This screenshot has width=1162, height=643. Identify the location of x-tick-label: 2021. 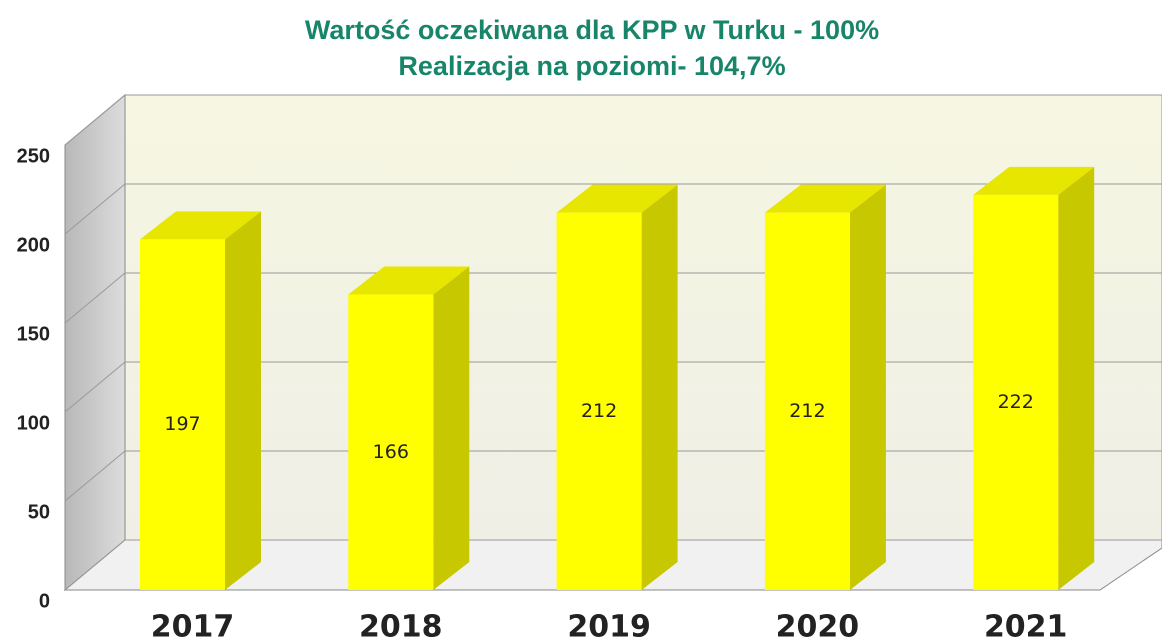
(1026, 626).